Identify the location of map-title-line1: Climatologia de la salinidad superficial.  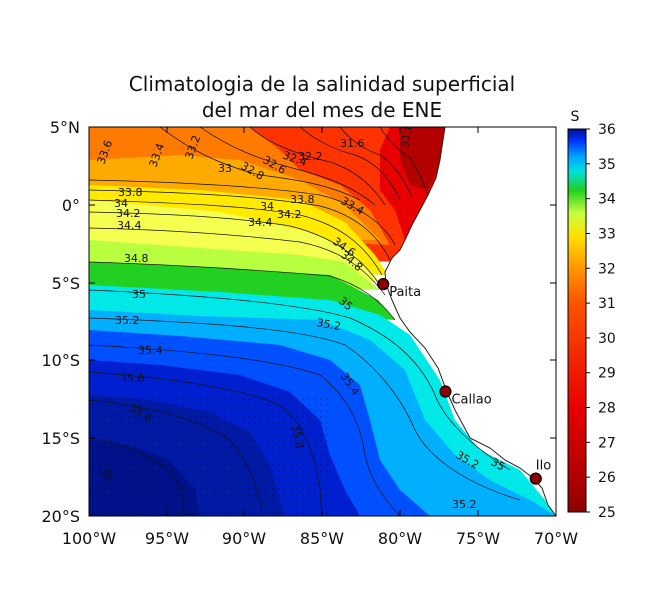
(322, 84).